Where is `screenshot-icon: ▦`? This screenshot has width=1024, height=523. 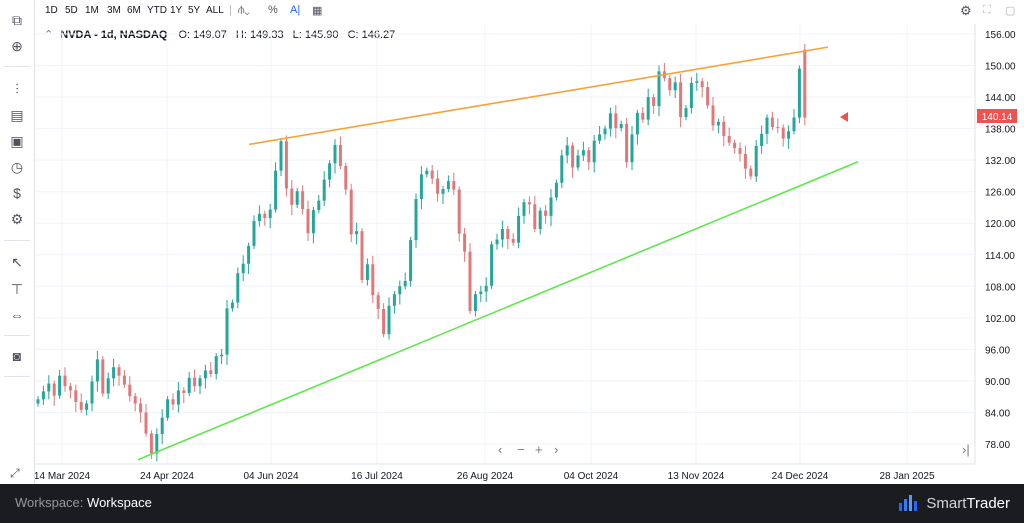
screenshot-icon: ▦ is located at coordinates (317, 11).